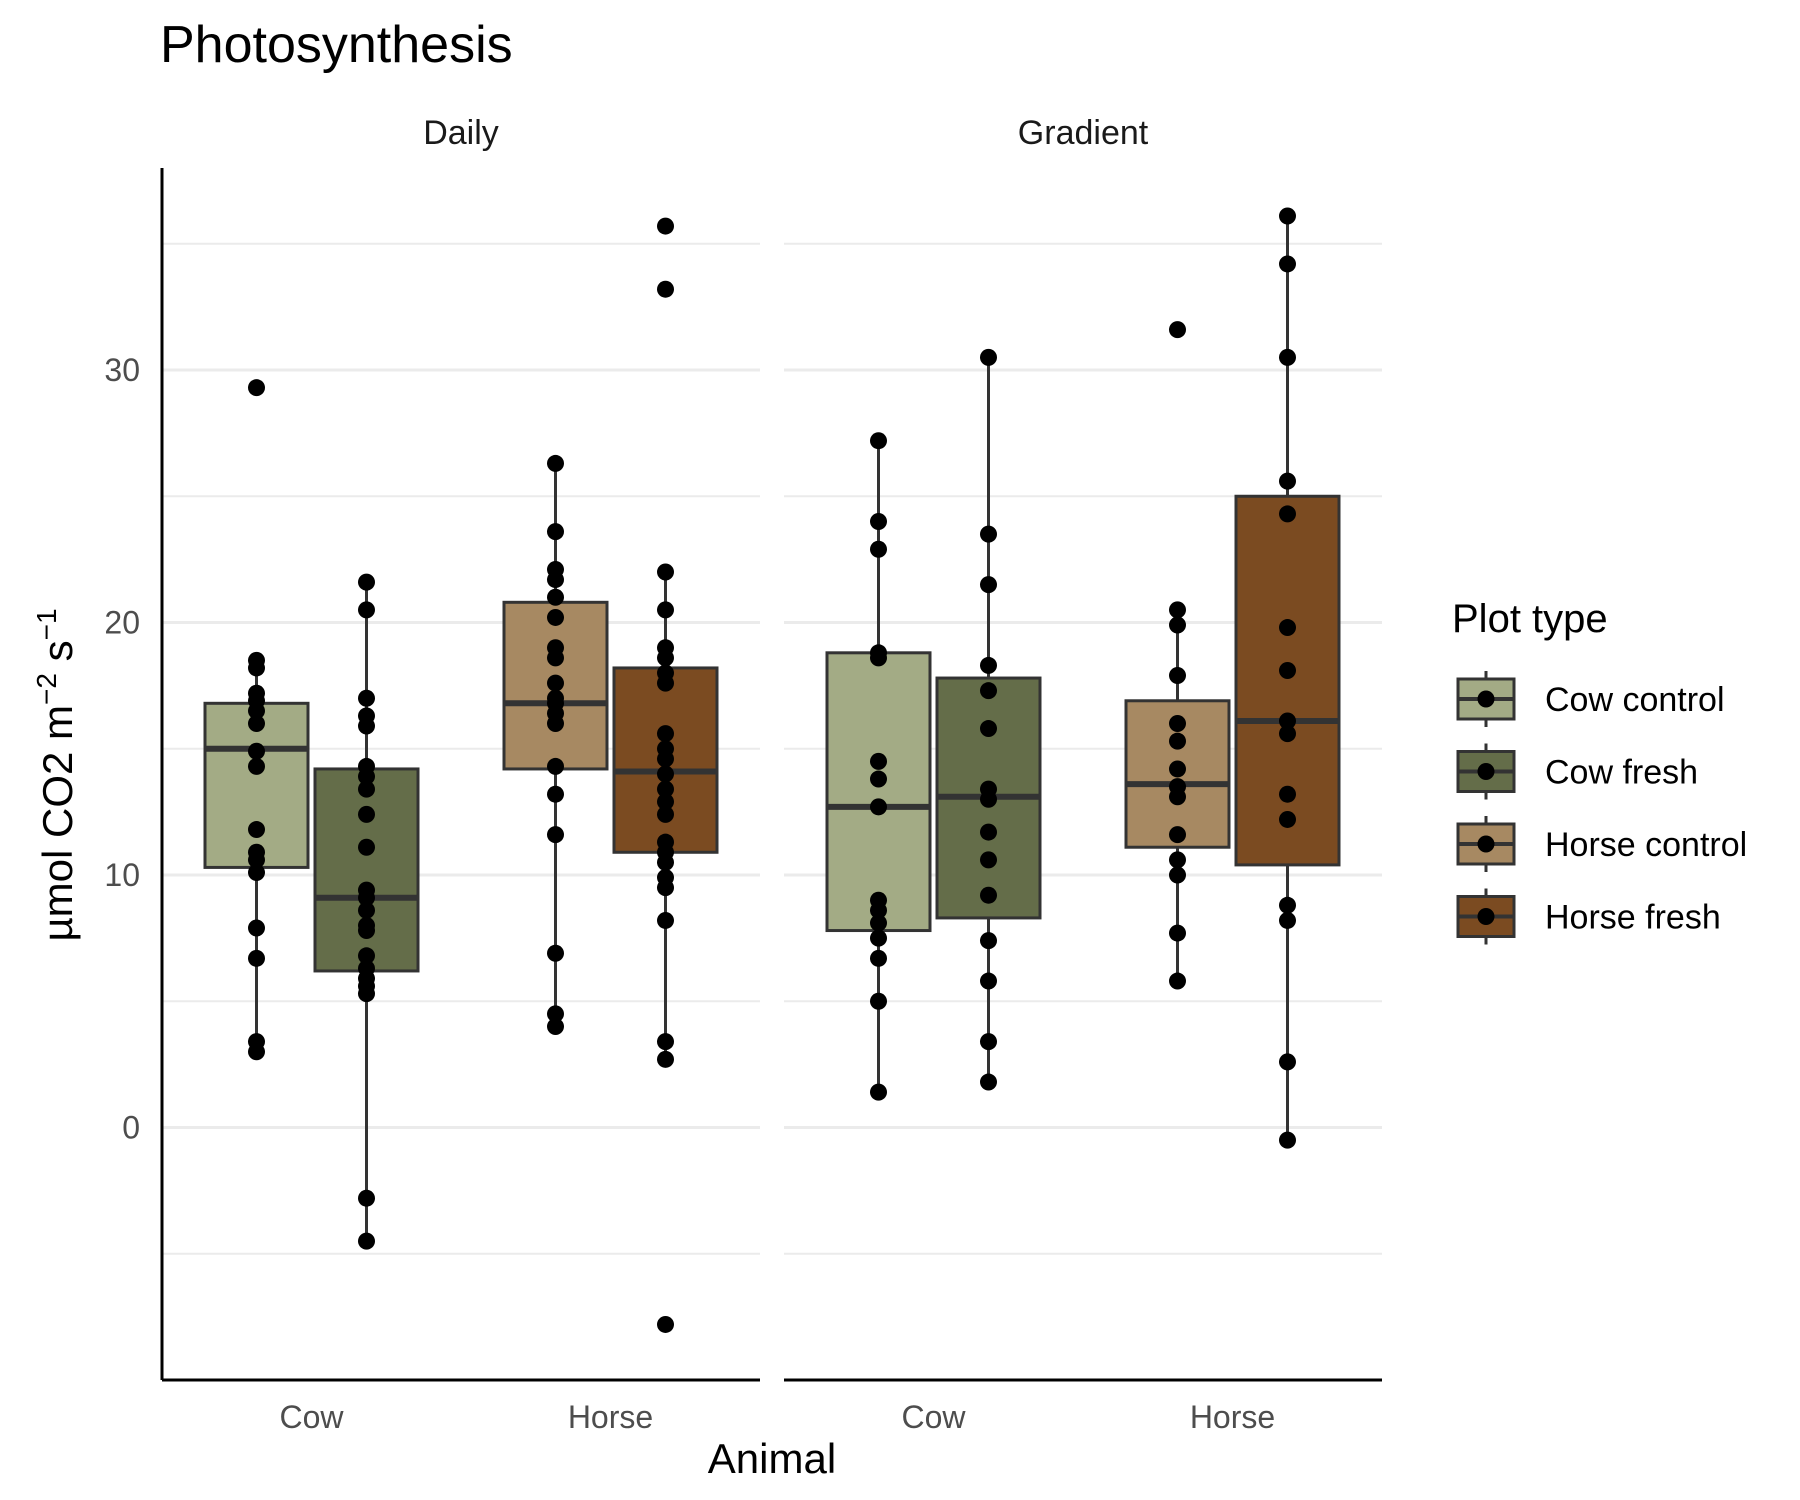  What do you see at coordinates (46, 689) in the screenshot?
I see `y-axis-title-sup1: −2` at bounding box center [46, 689].